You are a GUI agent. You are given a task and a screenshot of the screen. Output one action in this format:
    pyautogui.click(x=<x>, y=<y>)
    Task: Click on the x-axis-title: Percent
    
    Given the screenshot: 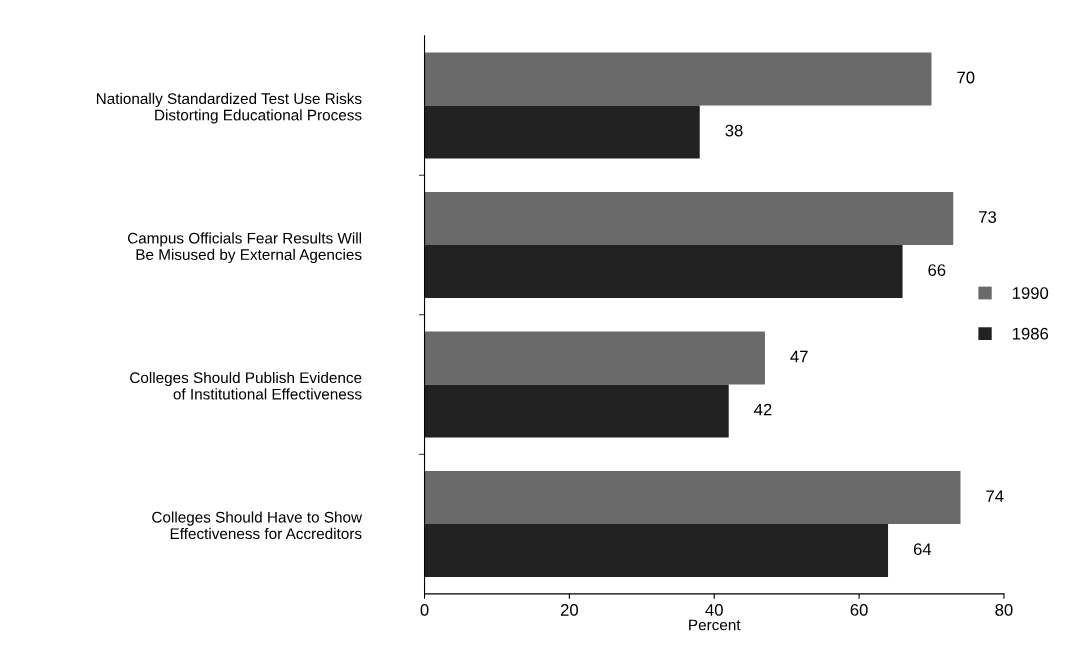 What is the action you would take?
    pyautogui.click(x=715, y=625)
    